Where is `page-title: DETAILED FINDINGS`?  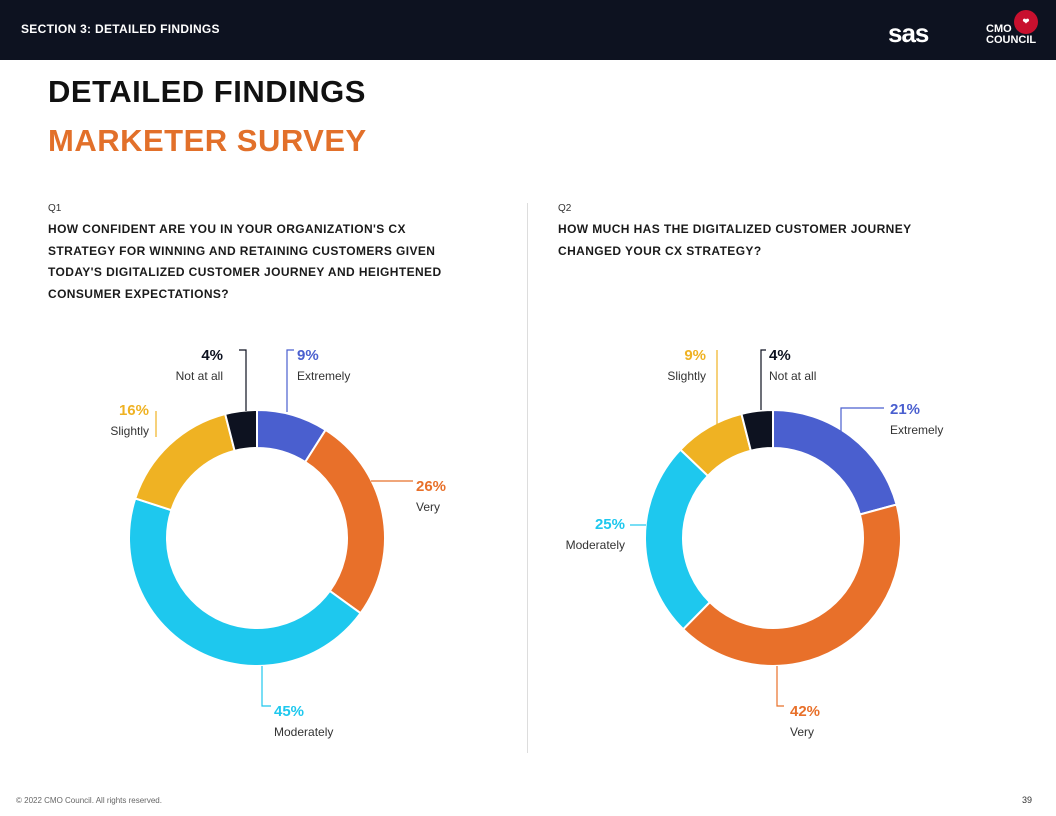 page-title: DETAILED FINDINGS is located at coordinates (207, 91).